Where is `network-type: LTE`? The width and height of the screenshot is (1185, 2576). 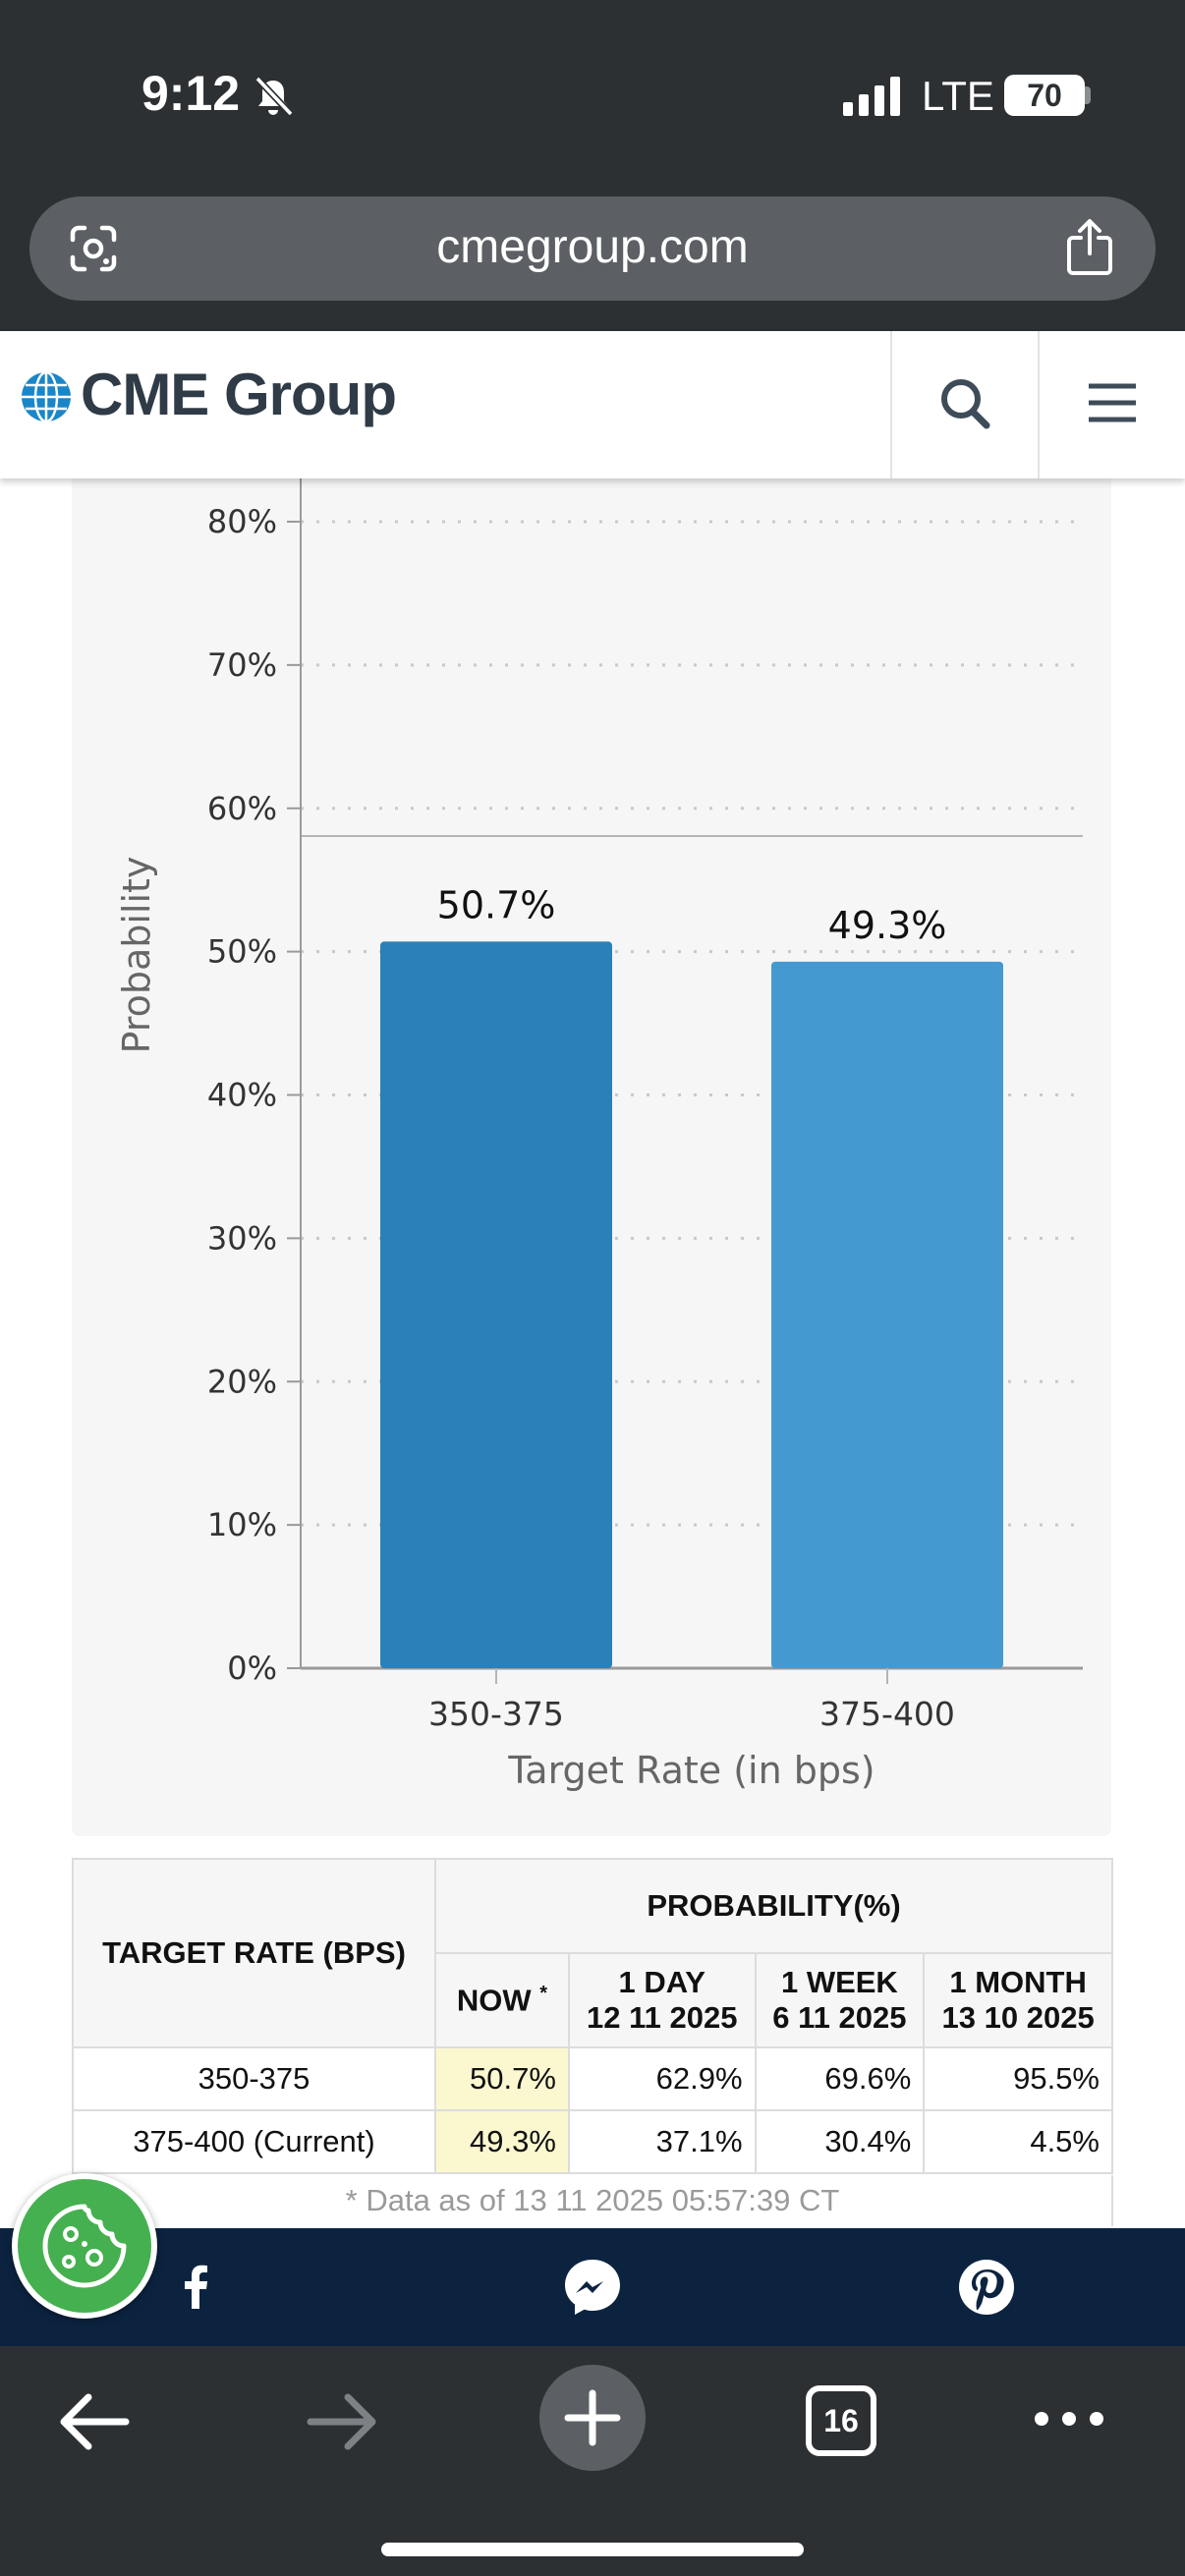
network-type: LTE is located at coordinates (958, 96).